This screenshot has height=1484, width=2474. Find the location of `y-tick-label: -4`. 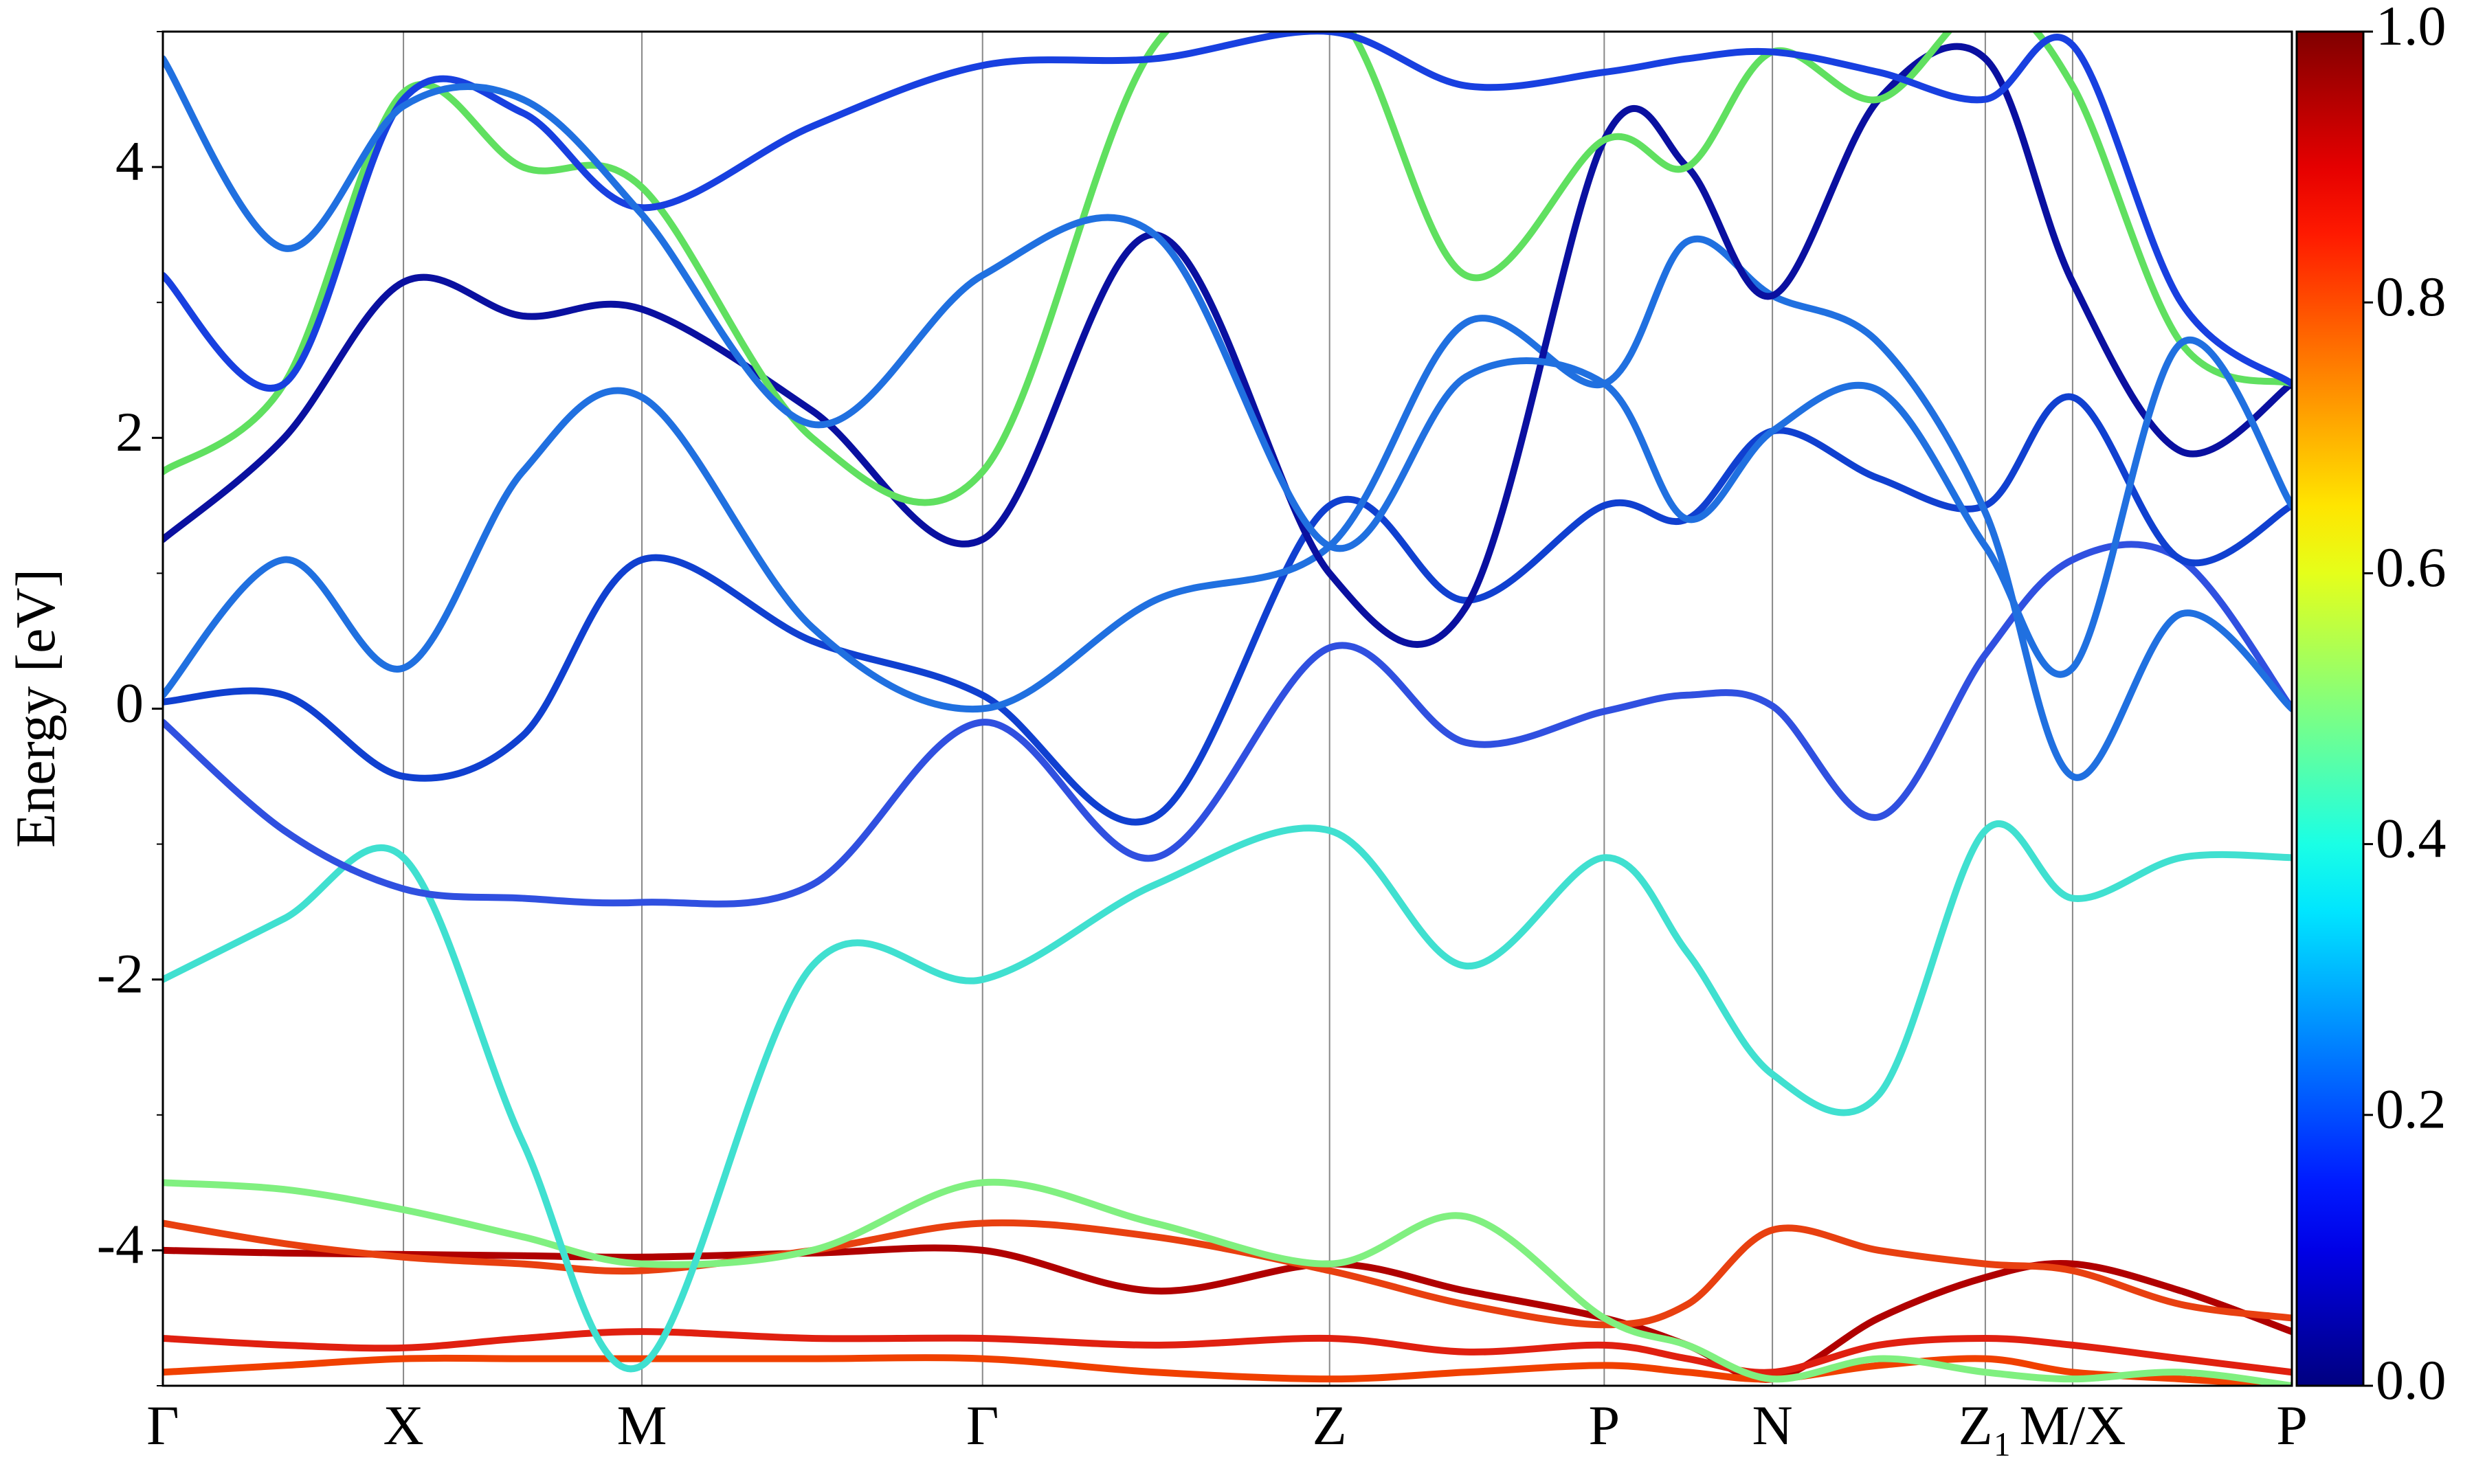

y-tick-label: -4 is located at coordinates (120, 1244).